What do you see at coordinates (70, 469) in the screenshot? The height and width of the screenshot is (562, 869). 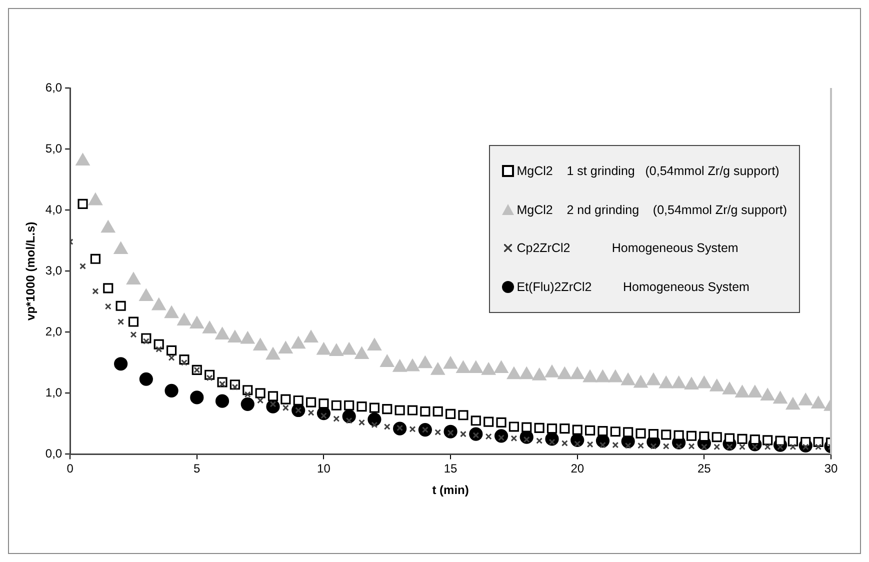 I see `x-tick-label: 0` at bounding box center [70, 469].